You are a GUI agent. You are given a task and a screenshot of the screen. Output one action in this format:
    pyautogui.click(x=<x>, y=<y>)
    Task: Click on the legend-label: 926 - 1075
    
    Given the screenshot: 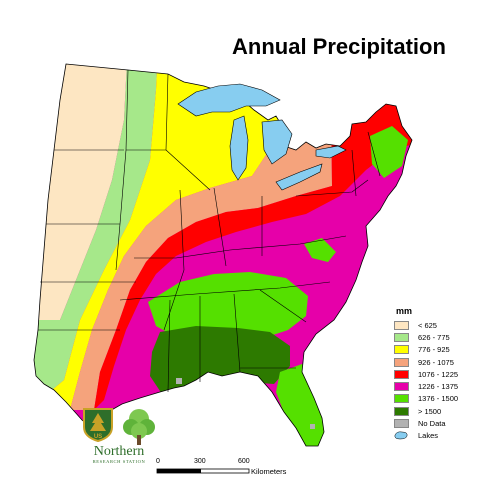 What is the action you would take?
    pyautogui.click(x=436, y=362)
    